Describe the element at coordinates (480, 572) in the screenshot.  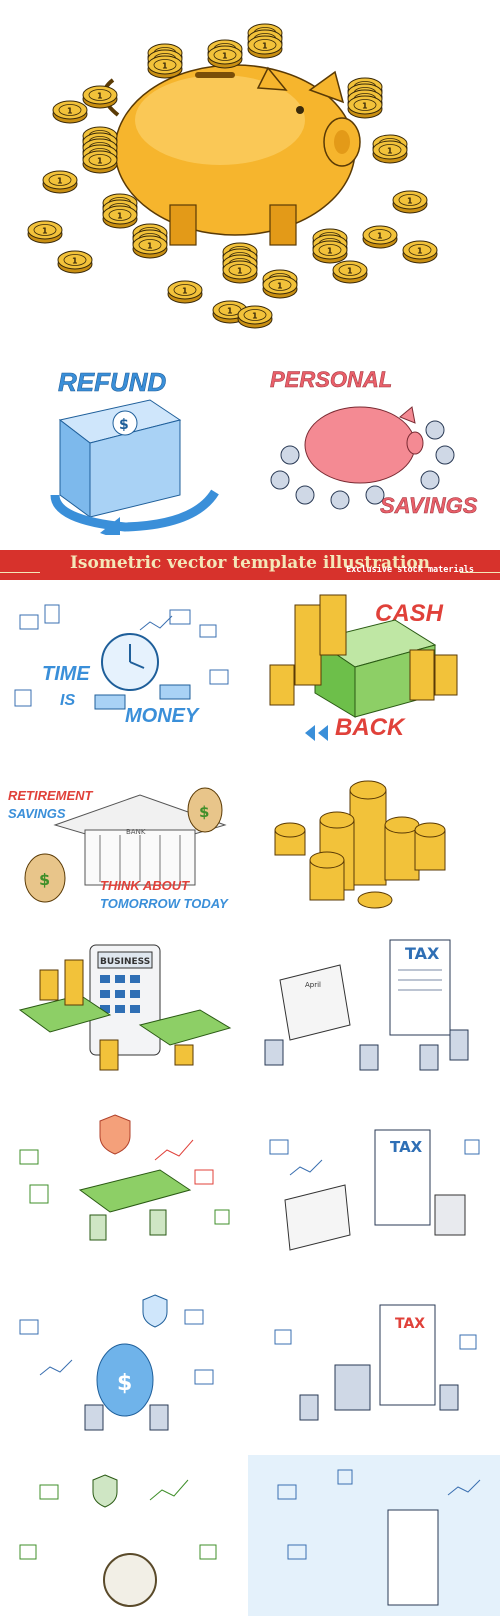
I see `banner-rule-right` at that location.